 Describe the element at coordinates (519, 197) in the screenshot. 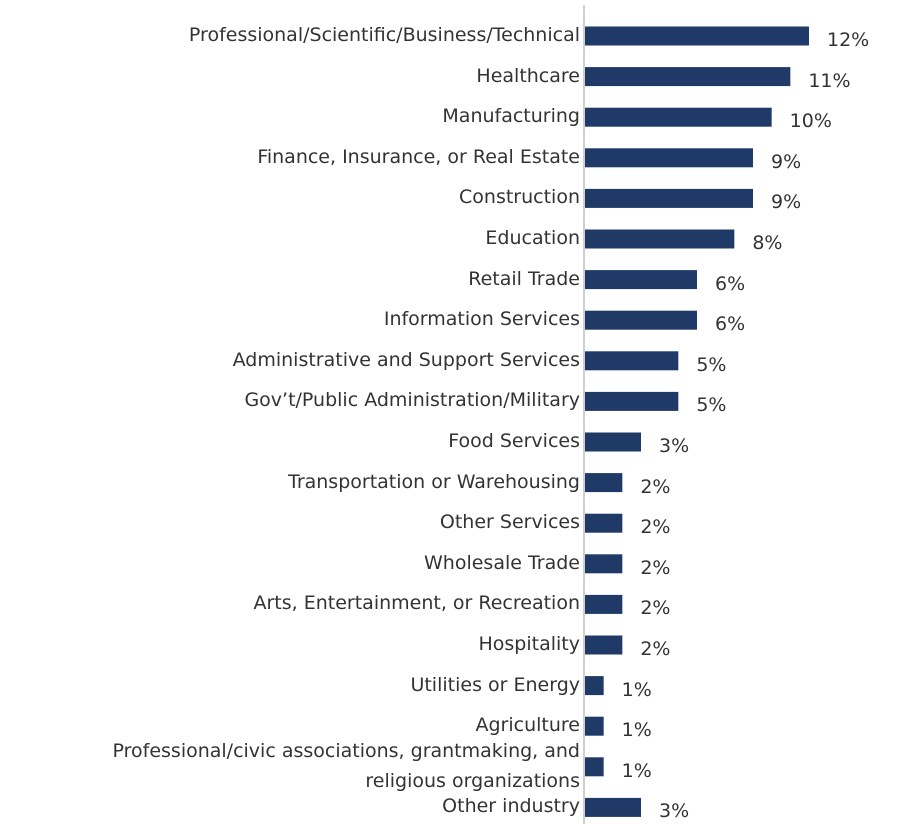

I see `category-label: Construction` at that location.